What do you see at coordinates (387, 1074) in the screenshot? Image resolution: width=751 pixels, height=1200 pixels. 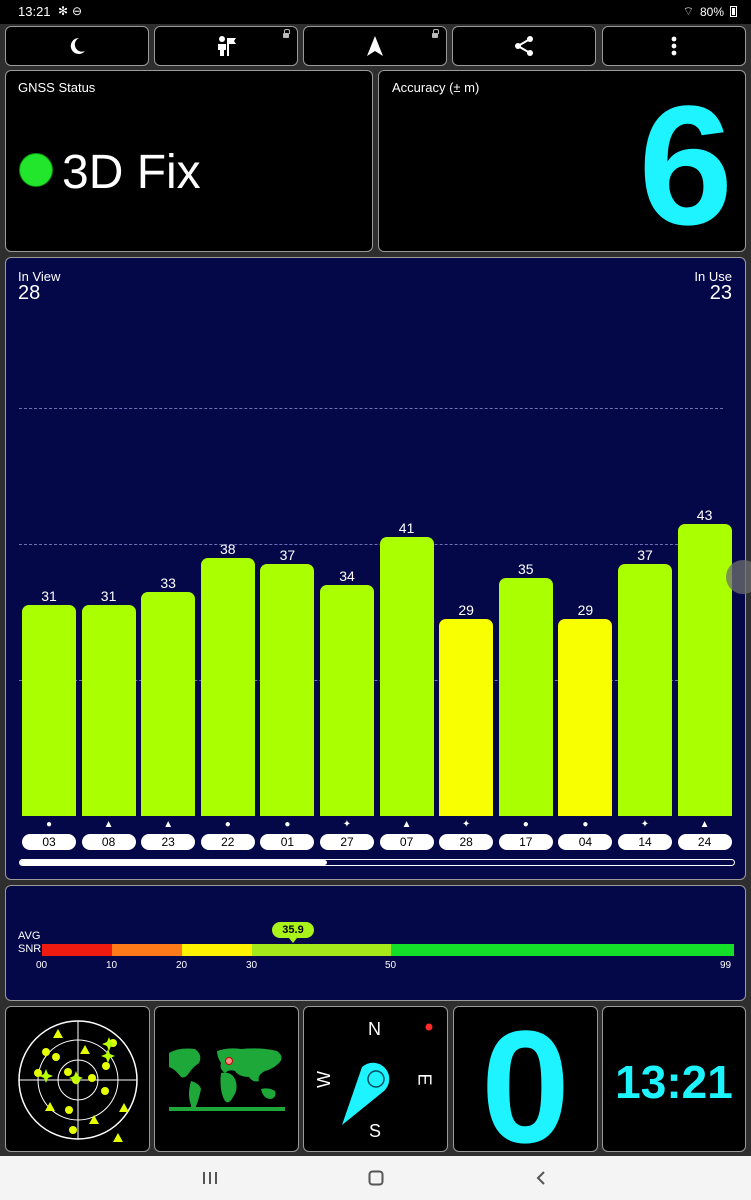 I see `compass-needle-icon` at bounding box center [387, 1074].